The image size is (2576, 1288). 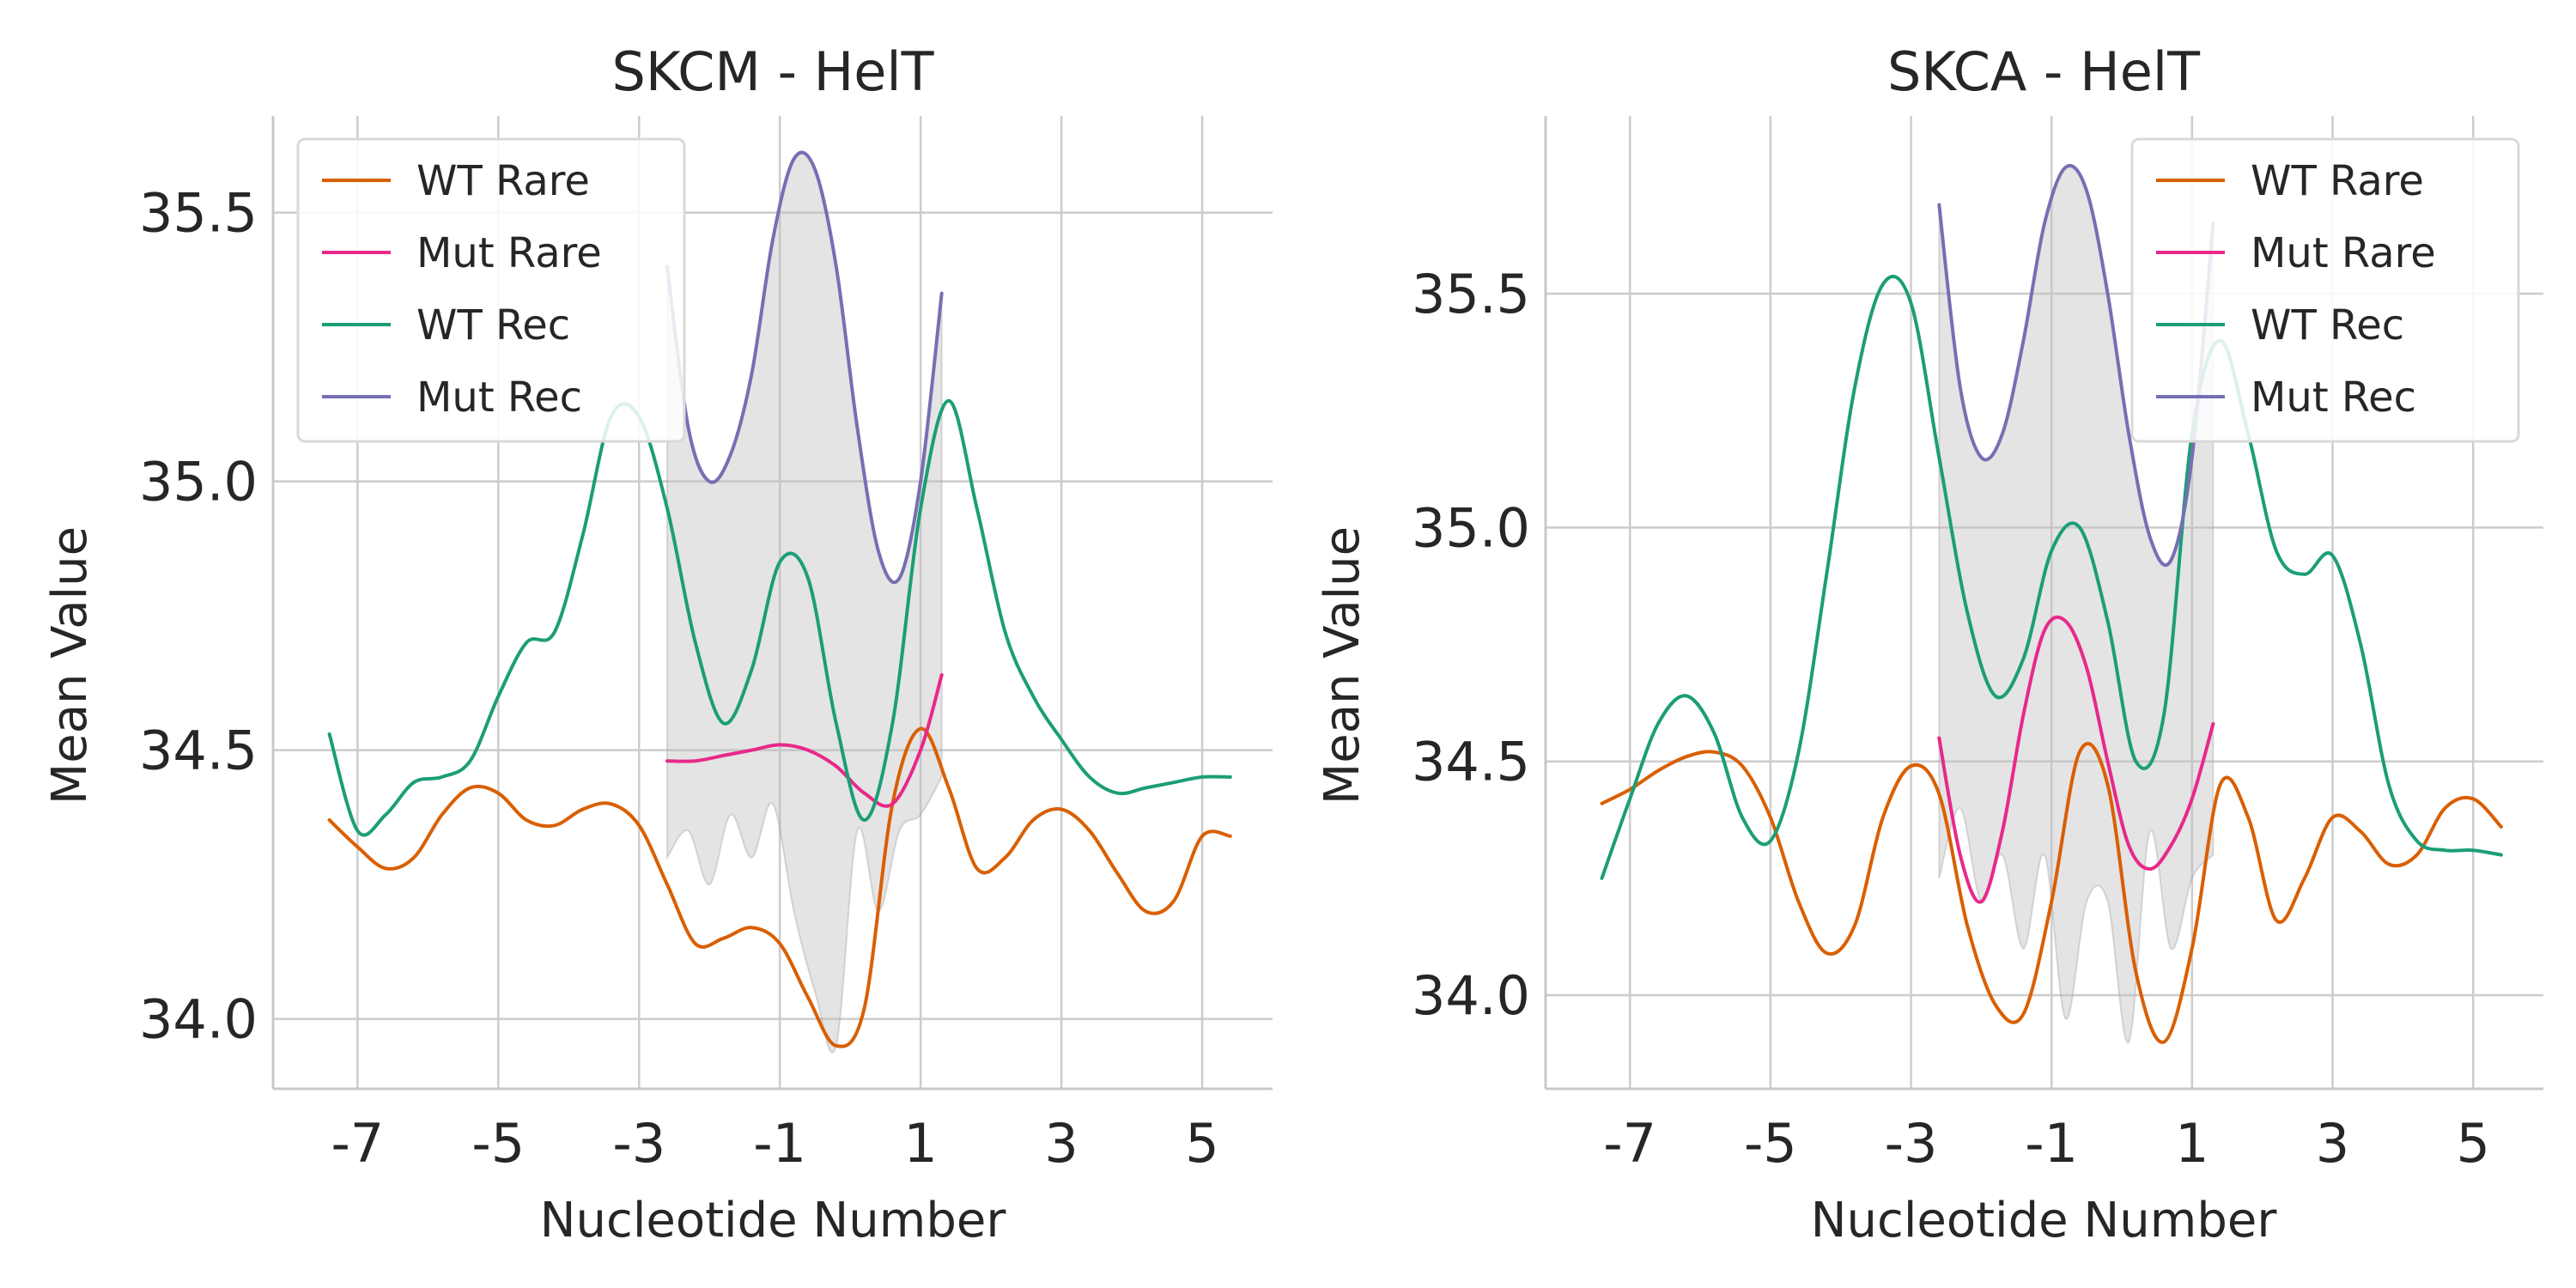 What do you see at coordinates (772, 71) in the screenshot?
I see `panel-title: SKCM - HelT` at bounding box center [772, 71].